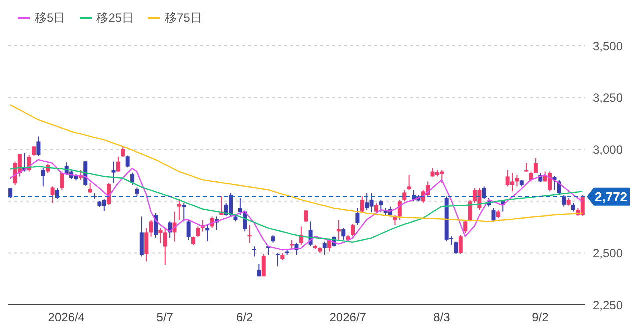 The height and width of the screenshot is (332, 638). I want to click on y-tick-label: 3,250, so click(608, 98).